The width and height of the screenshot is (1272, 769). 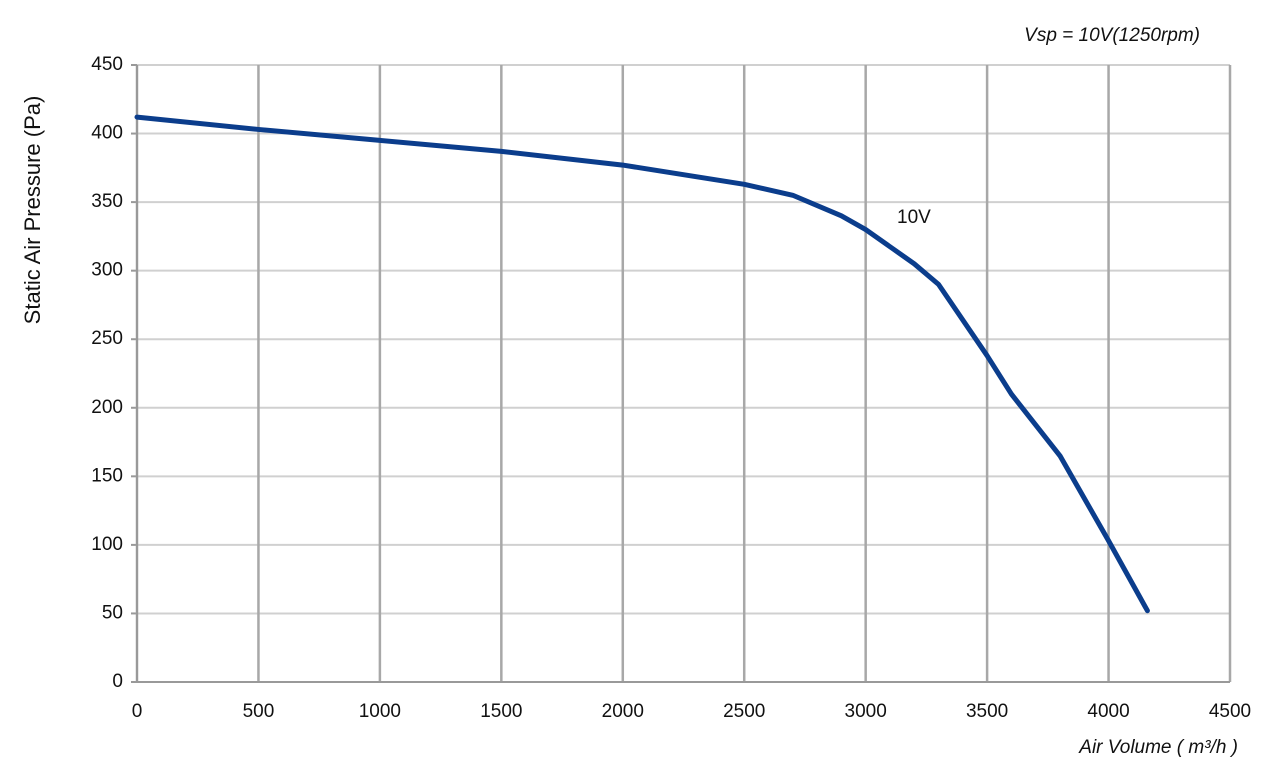 I want to click on y-tick-label: 150, so click(x=107, y=475).